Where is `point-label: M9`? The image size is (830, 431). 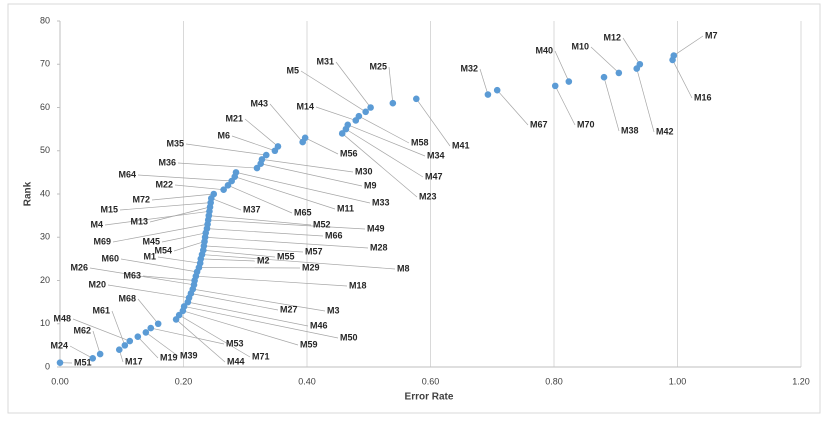 point-label: M9 is located at coordinates (370, 185).